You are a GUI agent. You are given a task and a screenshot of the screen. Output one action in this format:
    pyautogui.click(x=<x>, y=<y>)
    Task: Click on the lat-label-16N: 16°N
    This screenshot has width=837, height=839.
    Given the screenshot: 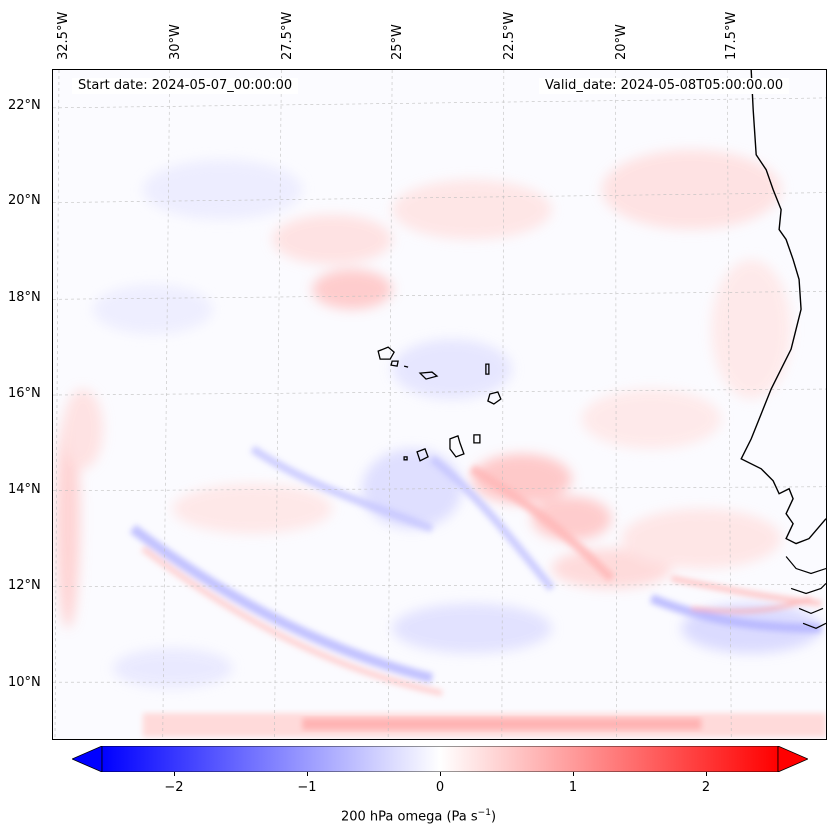 What is the action you would take?
    pyautogui.click(x=24, y=393)
    